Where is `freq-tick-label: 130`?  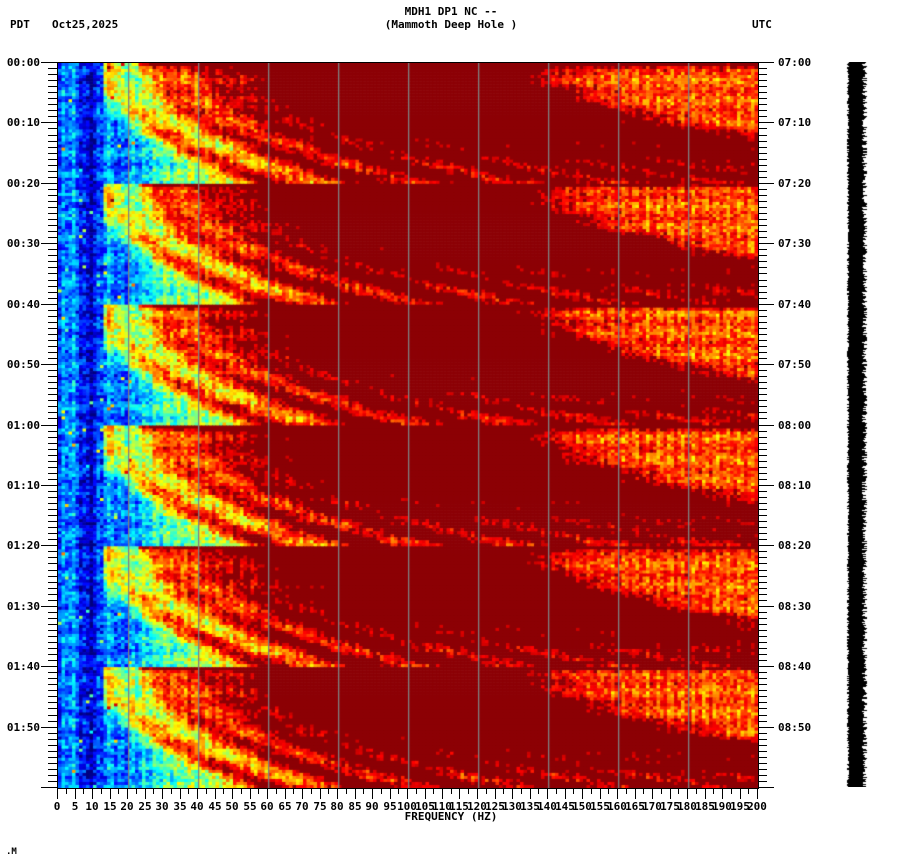
freq-tick-label: 130 is located at coordinates (512, 806).